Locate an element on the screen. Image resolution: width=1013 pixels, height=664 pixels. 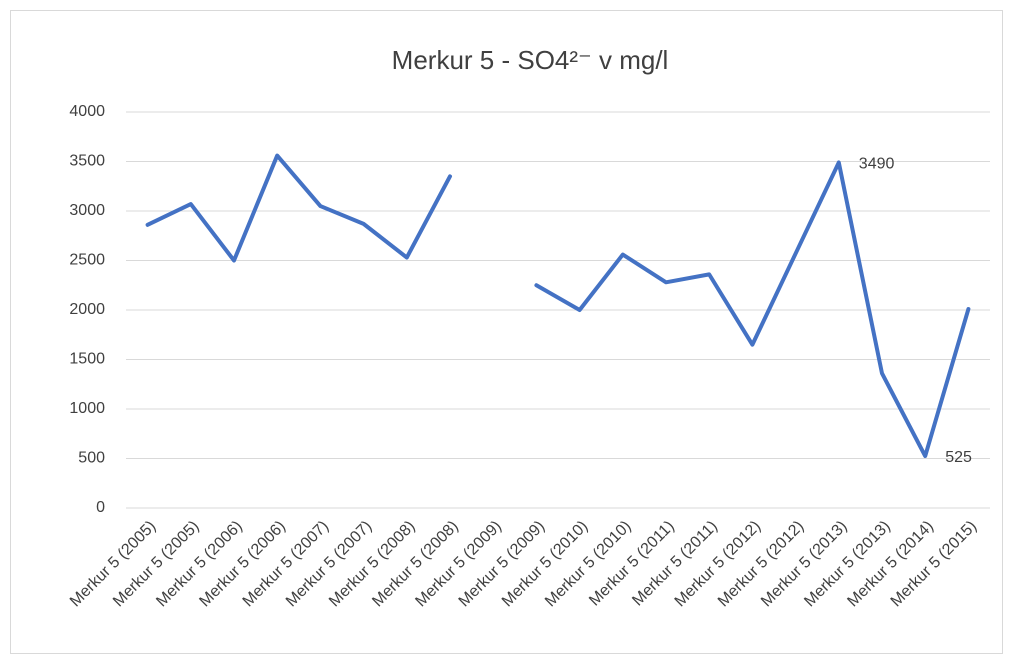
y-tick-label: 2500 is located at coordinates (87, 260).